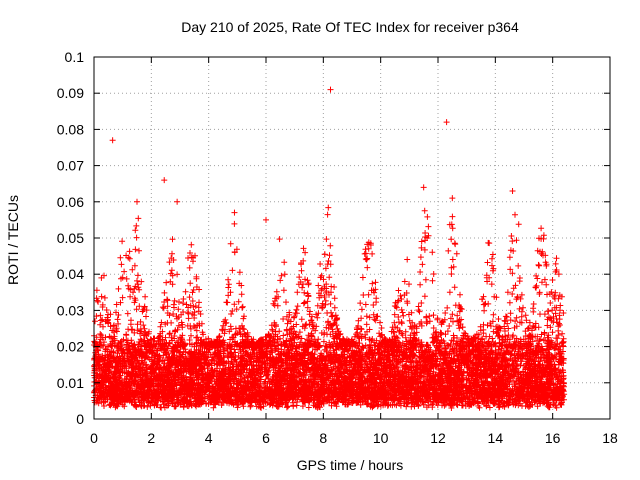  I want to click on x-axis-label: GPS time / hours, so click(350, 465).